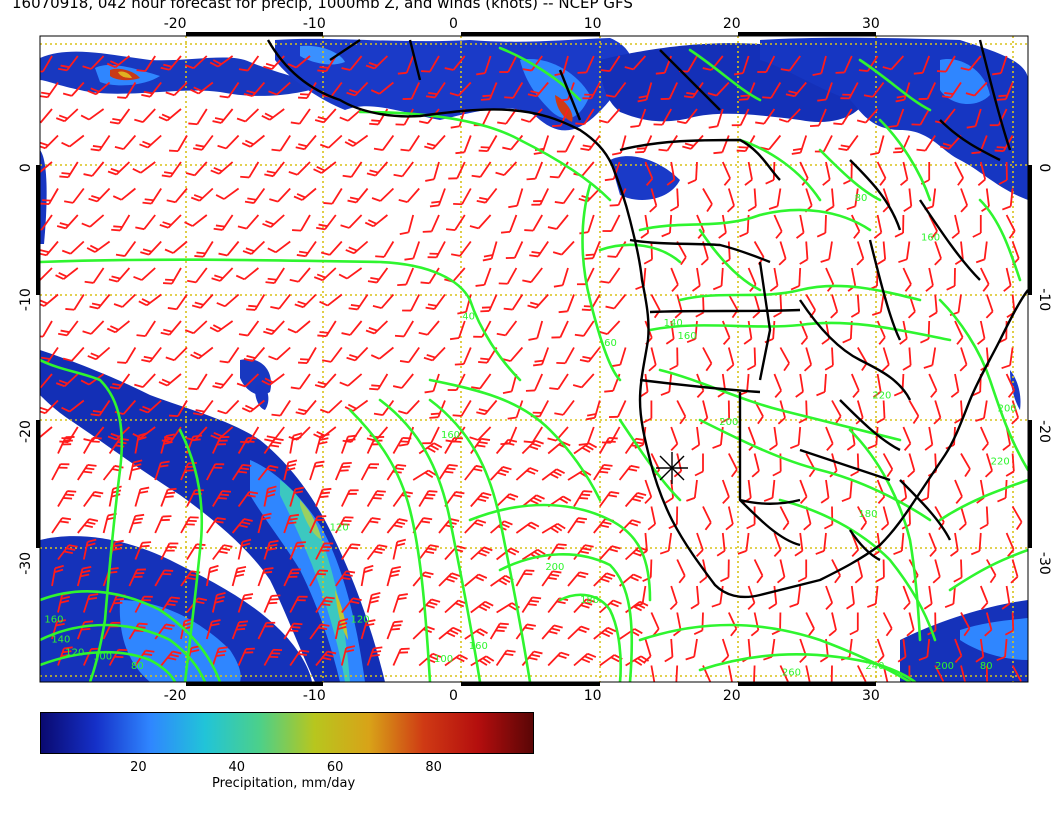 This screenshot has height=816, width=1056. What do you see at coordinates (102, 657) in the screenshot?
I see `contour-label: 100` at bounding box center [102, 657].